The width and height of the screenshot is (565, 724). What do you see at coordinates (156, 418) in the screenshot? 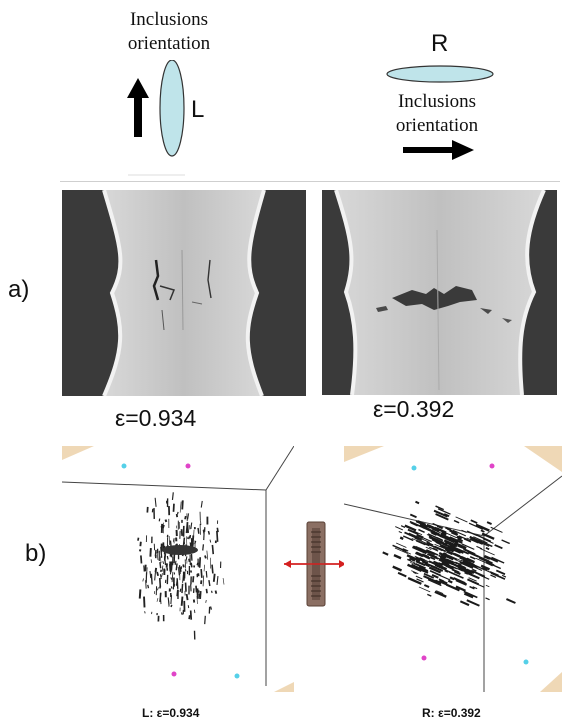
I see `left-strain-label: ε=0.934` at bounding box center [156, 418].